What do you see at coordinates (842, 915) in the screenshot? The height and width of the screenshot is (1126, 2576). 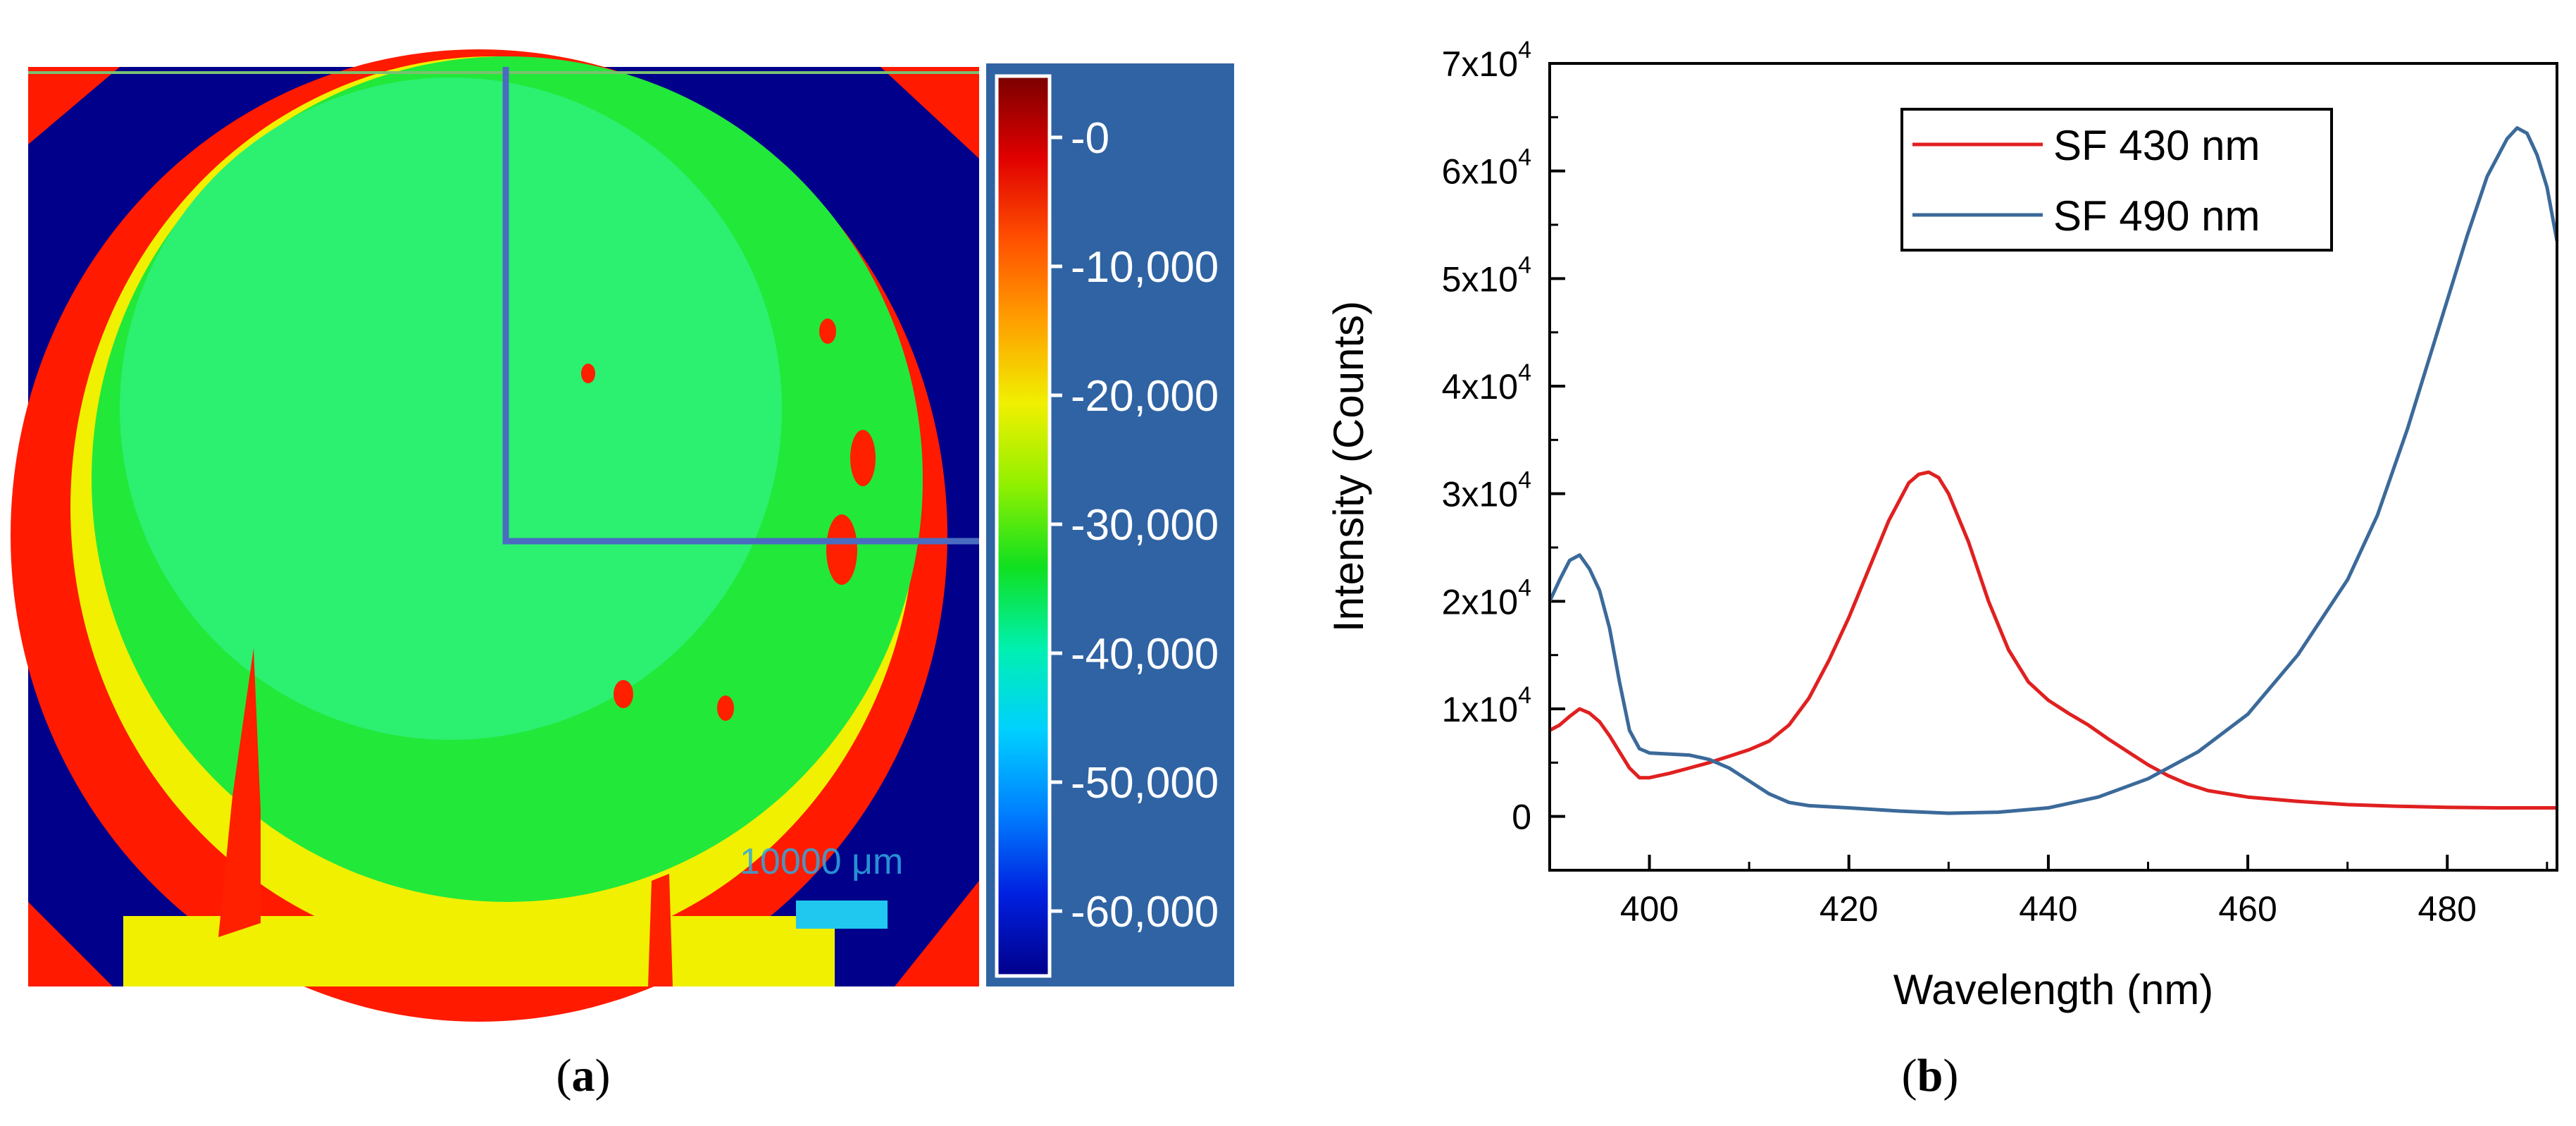 I see `scale-bar` at bounding box center [842, 915].